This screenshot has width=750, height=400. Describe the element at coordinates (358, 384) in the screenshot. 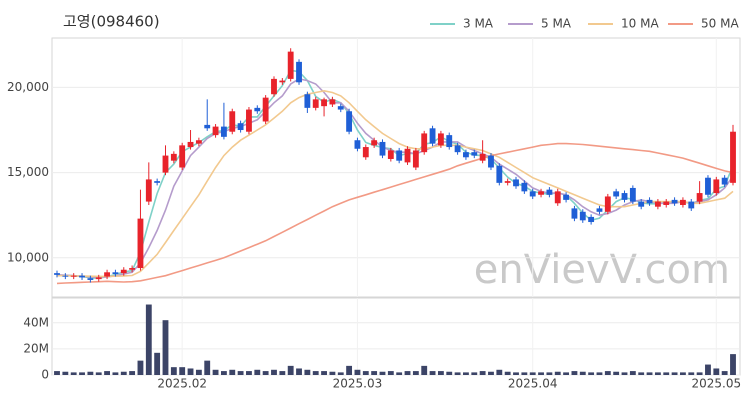

I see `x-tick-label: 2025.03` at that location.